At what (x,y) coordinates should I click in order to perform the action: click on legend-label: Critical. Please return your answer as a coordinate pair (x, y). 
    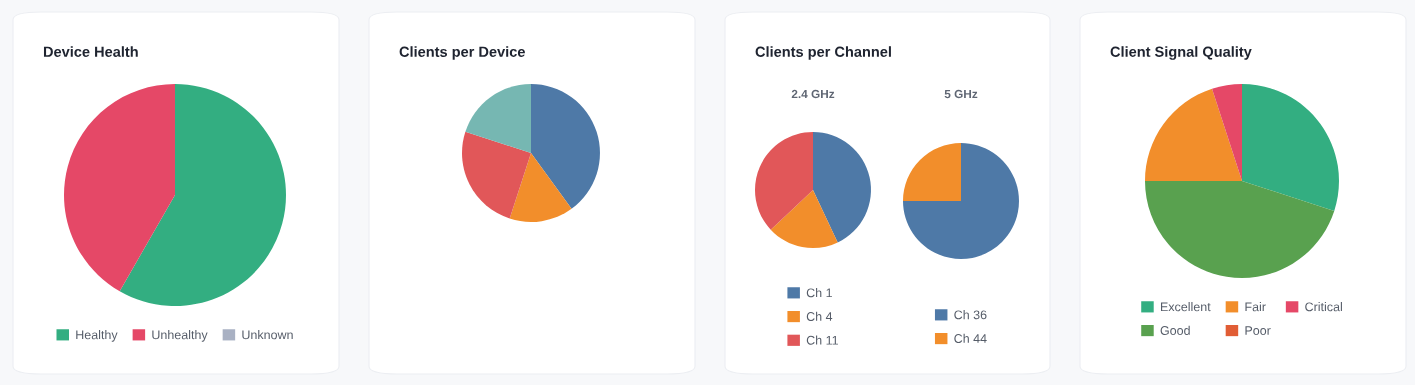
    Looking at the image, I should click on (1323, 307).